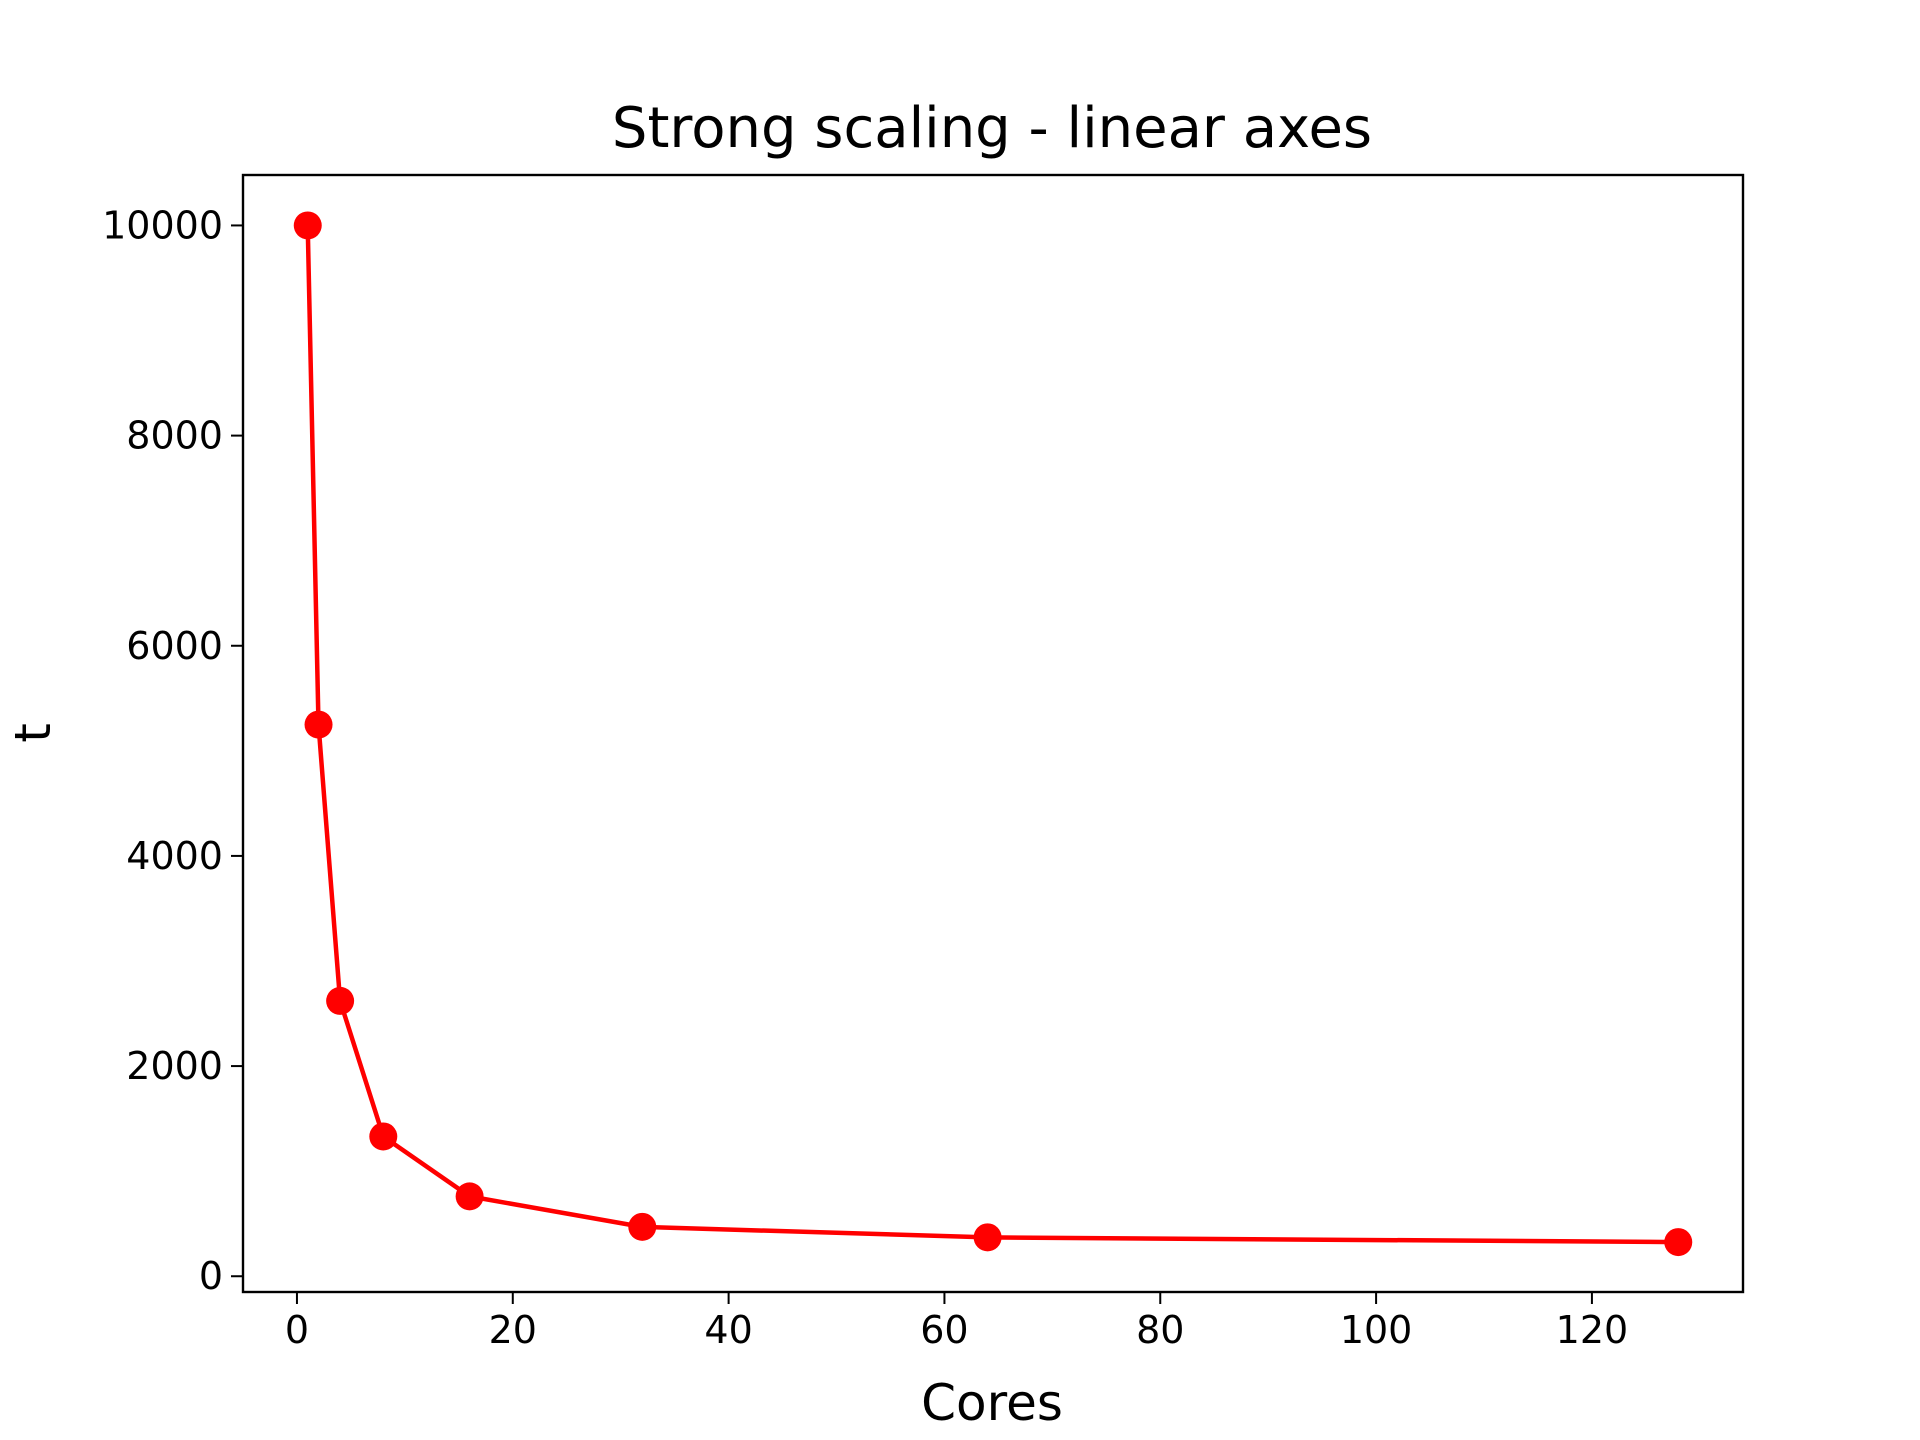 Image resolution: width=1920 pixels, height=1440 pixels. Describe the element at coordinates (1592, 1330) in the screenshot. I see `x-tick-label: 120` at that location.